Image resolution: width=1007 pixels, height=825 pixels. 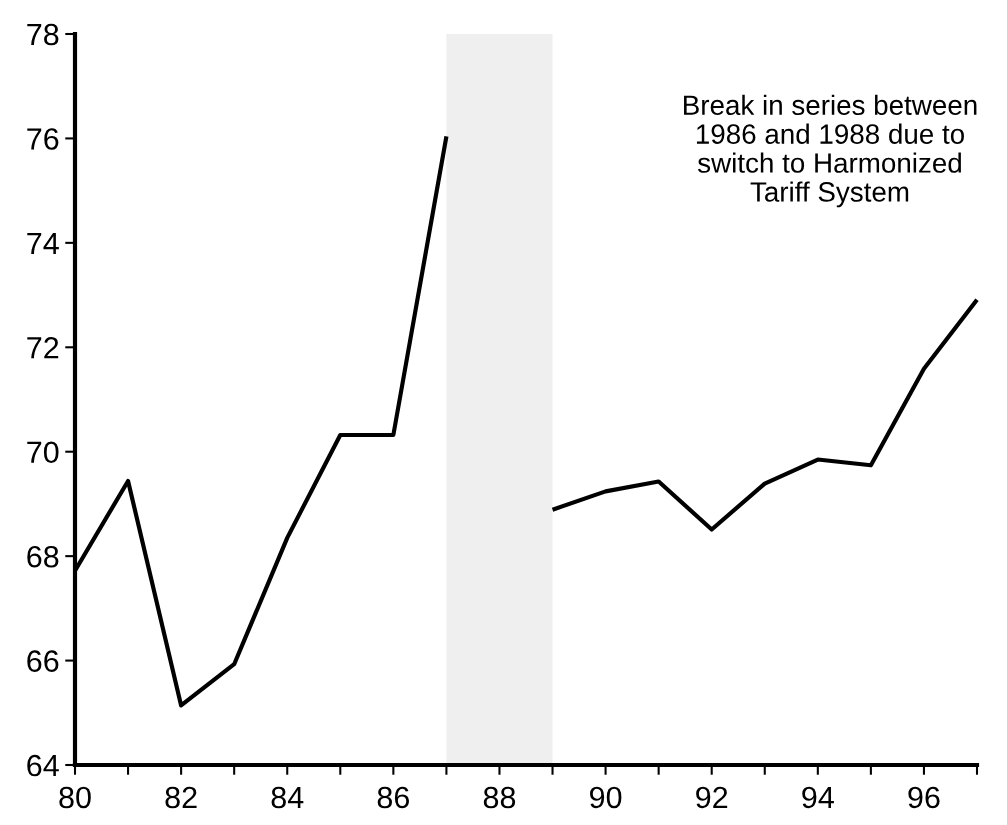 What do you see at coordinates (43, 765) in the screenshot?
I see `y-tick-label: 64` at bounding box center [43, 765].